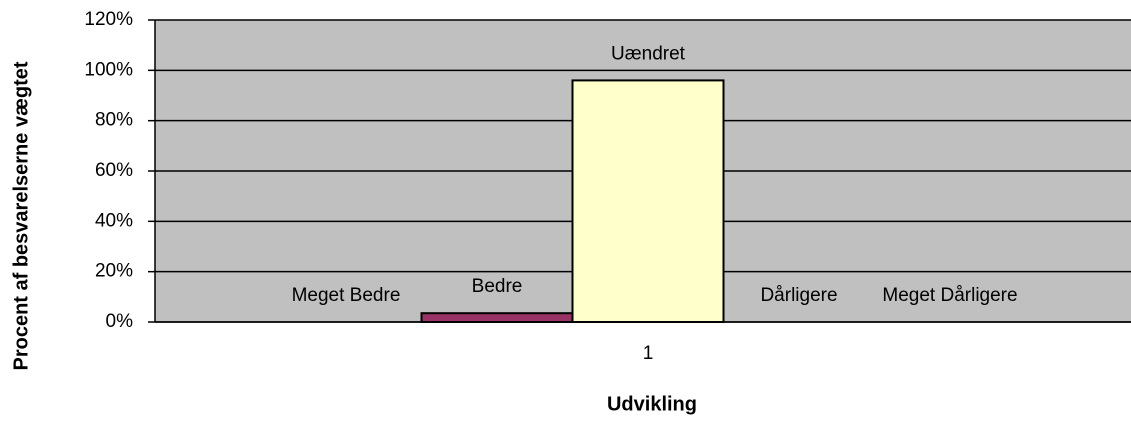 This screenshot has width=1131, height=421. Describe the element at coordinates (648, 353) in the screenshot. I see `x-tick-label: 1` at that location.